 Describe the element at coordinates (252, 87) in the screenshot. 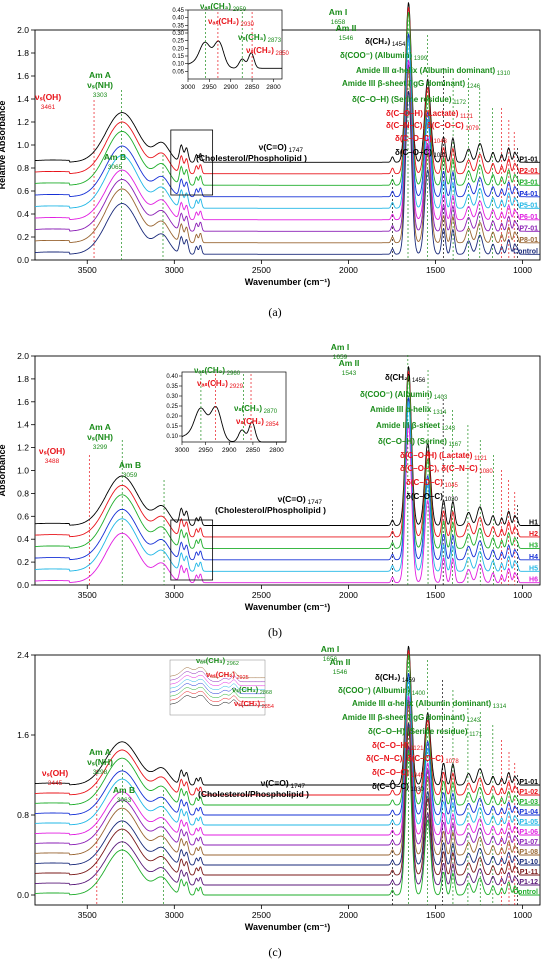

I see `inset-x-tick-label: 2850` at that location.